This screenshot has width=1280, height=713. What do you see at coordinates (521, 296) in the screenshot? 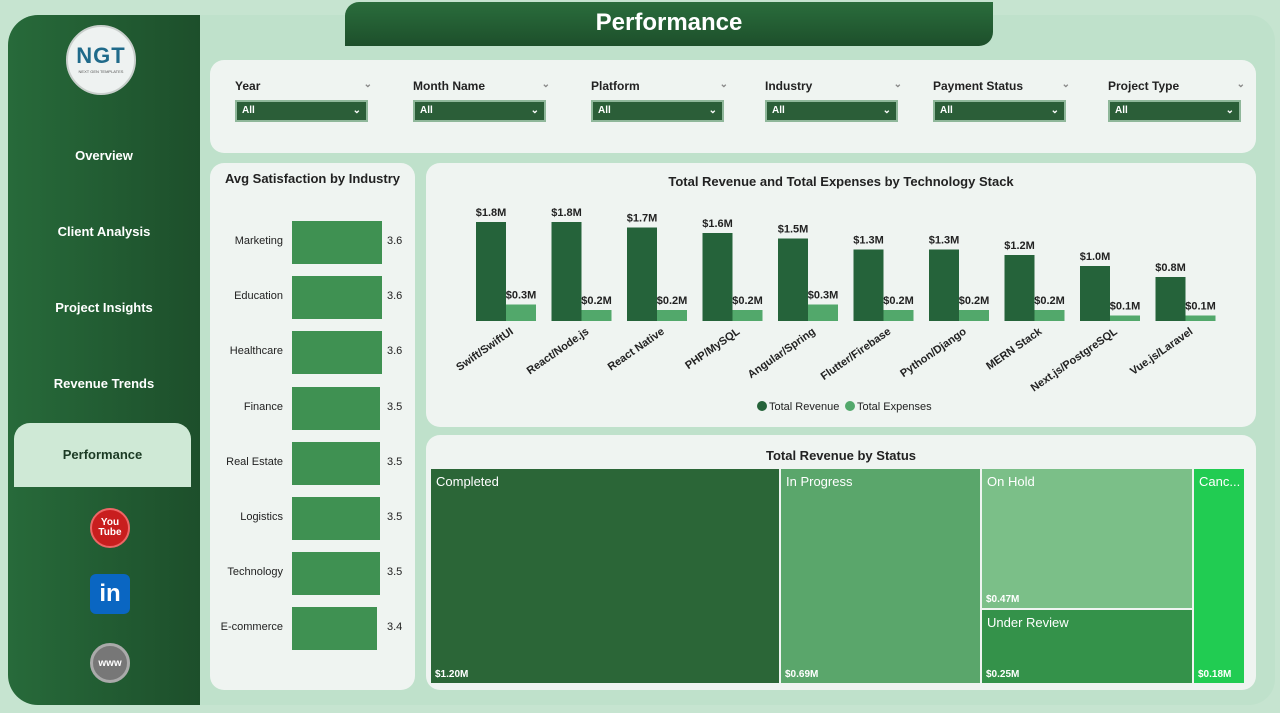
I see `bar-data-label: $0.3M` at bounding box center [521, 296].